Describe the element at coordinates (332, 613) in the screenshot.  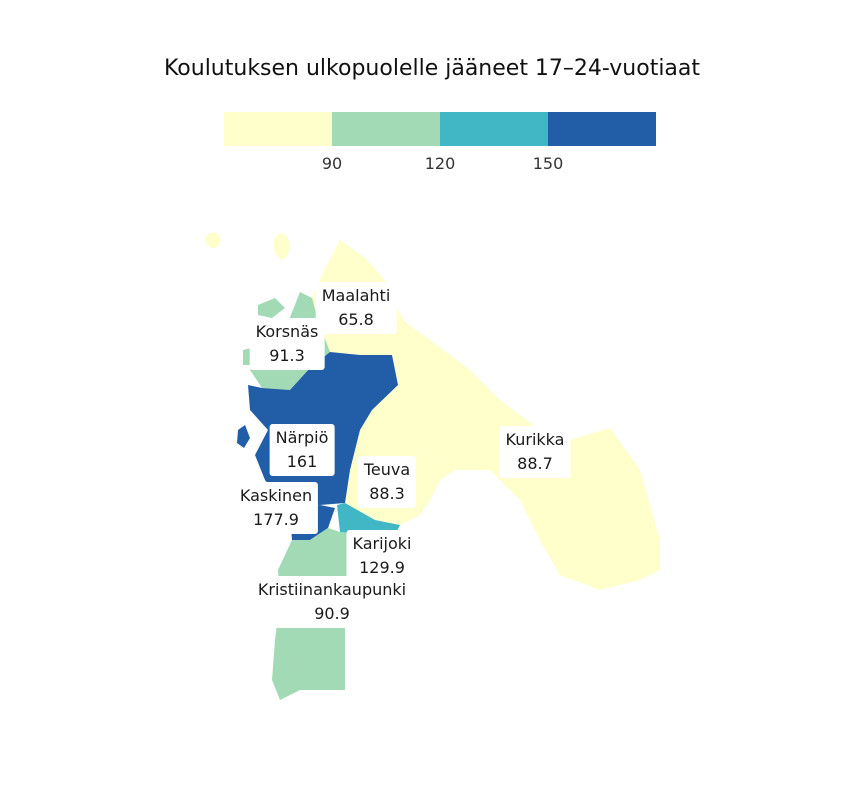
I see `region-value: 90.9` at that location.